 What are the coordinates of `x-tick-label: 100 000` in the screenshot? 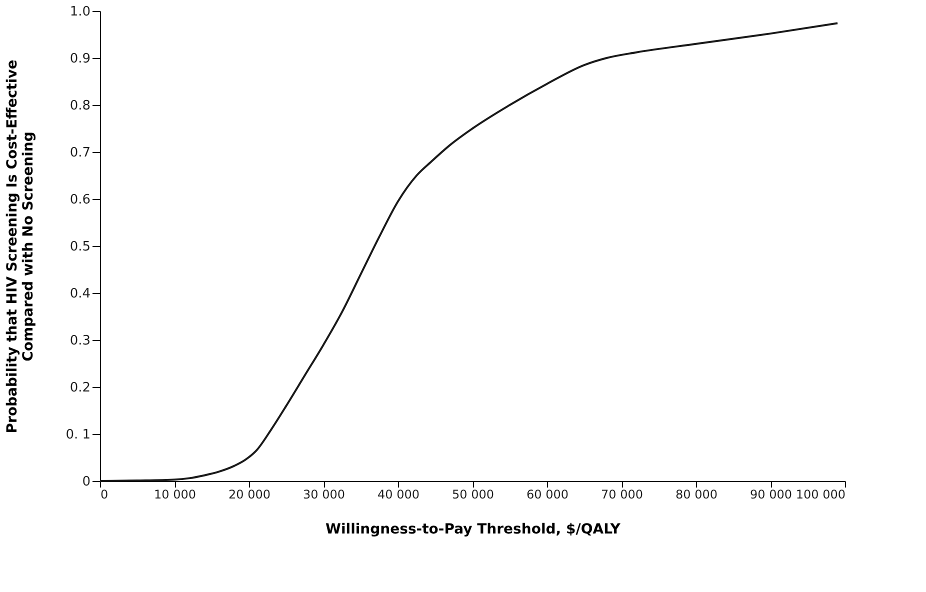 It's located at (821, 495).